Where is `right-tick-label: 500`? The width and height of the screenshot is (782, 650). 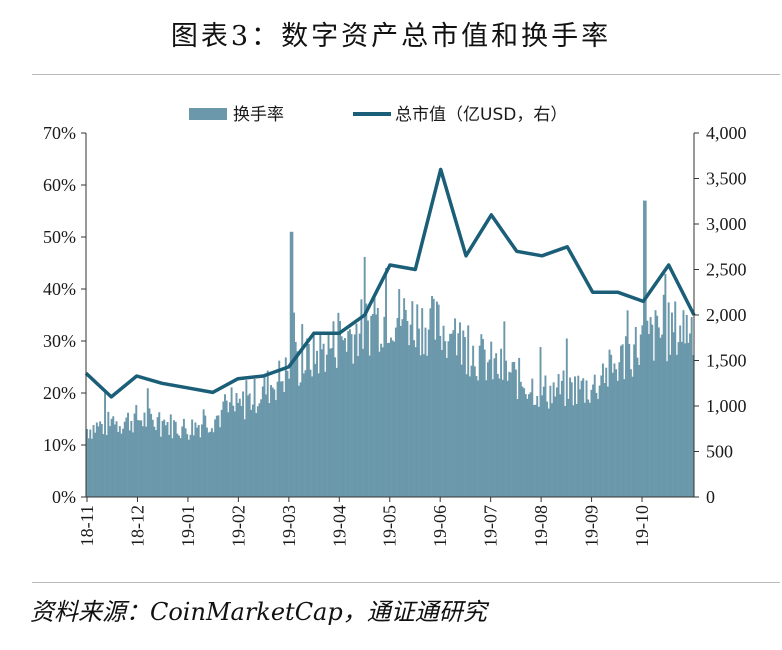
right-tick-label: 500 is located at coordinates (719, 452).